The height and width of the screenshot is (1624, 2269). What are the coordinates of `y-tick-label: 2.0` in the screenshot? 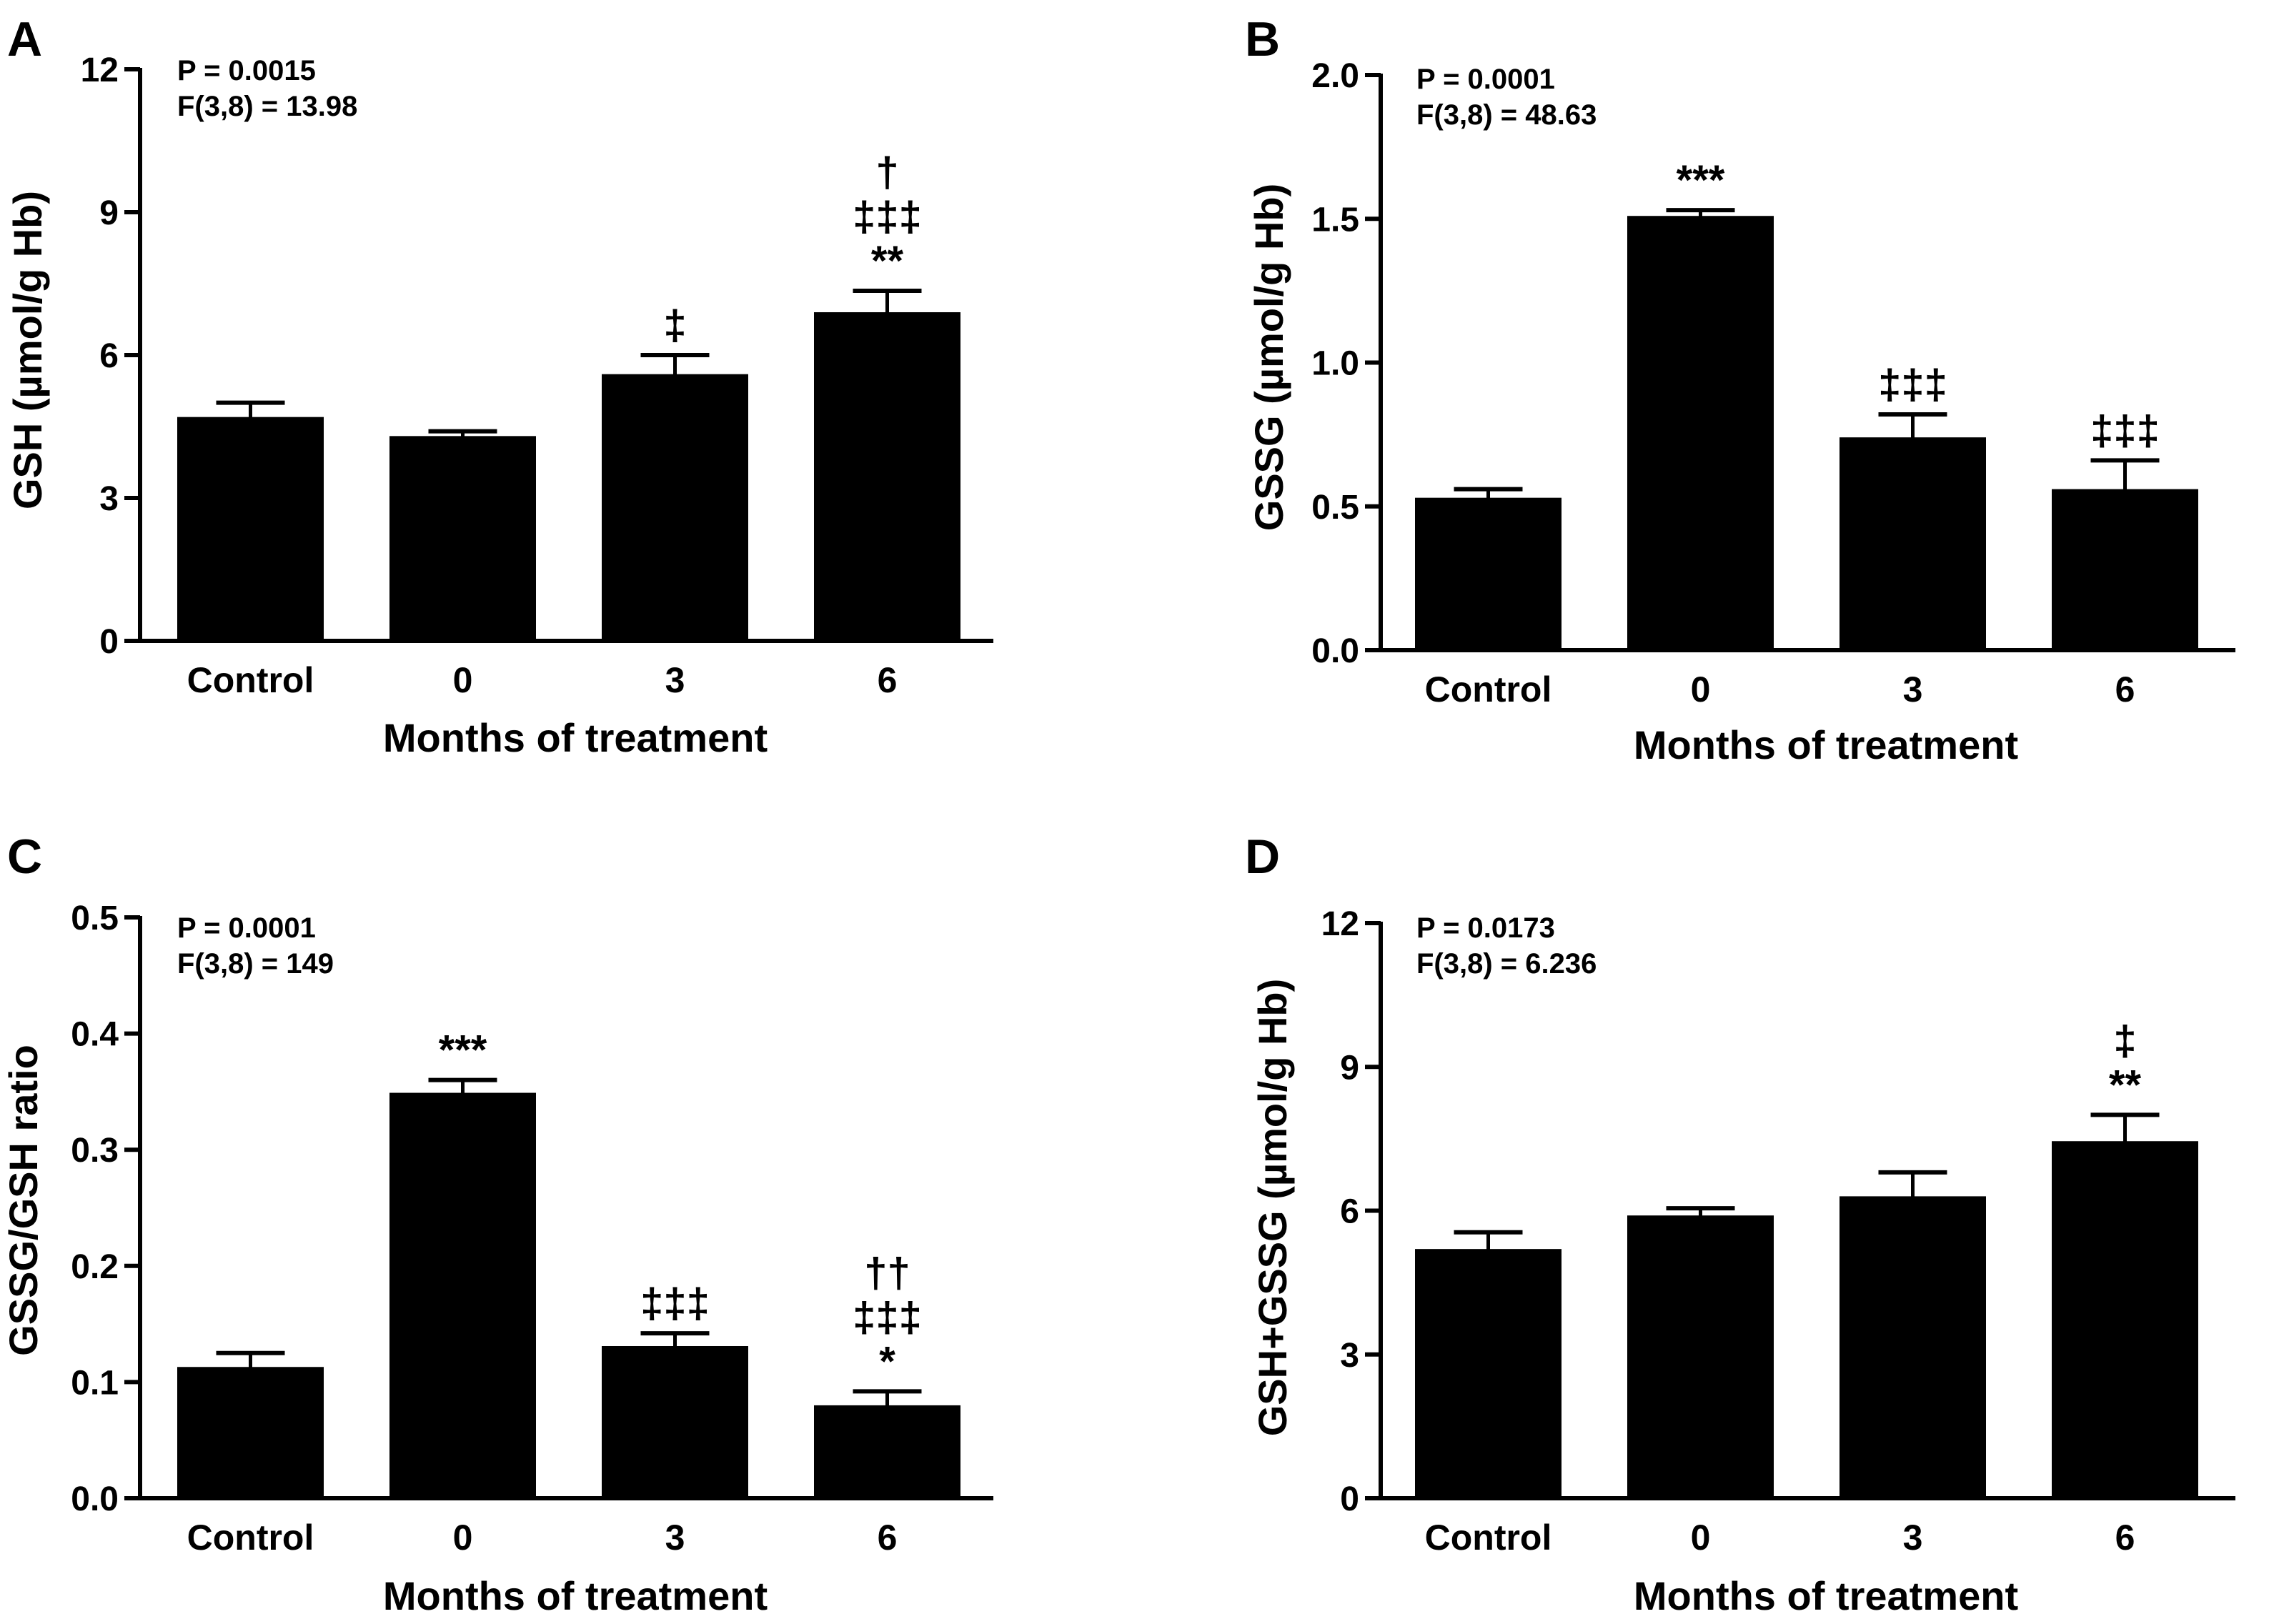 It's located at (1335, 76).